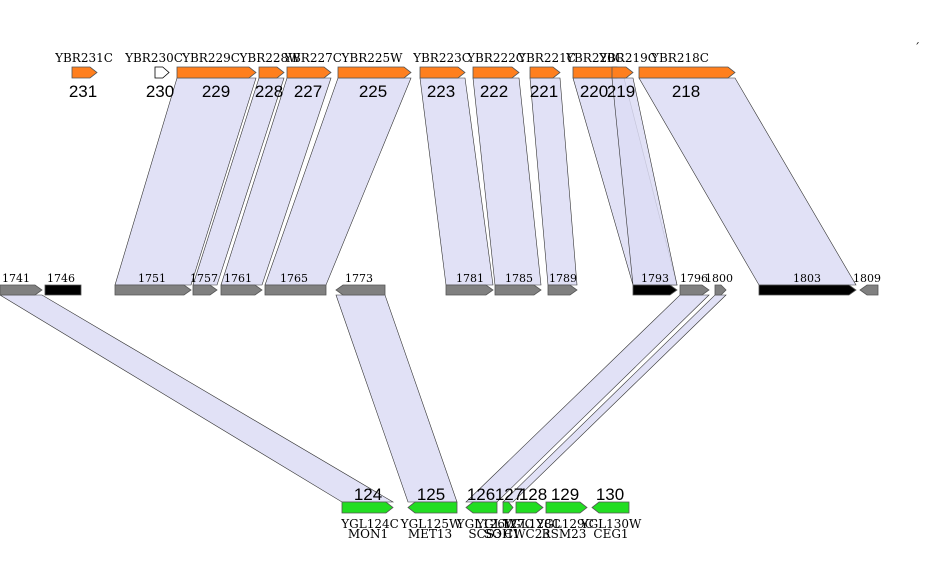 The height and width of the screenshot is (561, 936). I want to click on gene-m1761, so click(241, 290).